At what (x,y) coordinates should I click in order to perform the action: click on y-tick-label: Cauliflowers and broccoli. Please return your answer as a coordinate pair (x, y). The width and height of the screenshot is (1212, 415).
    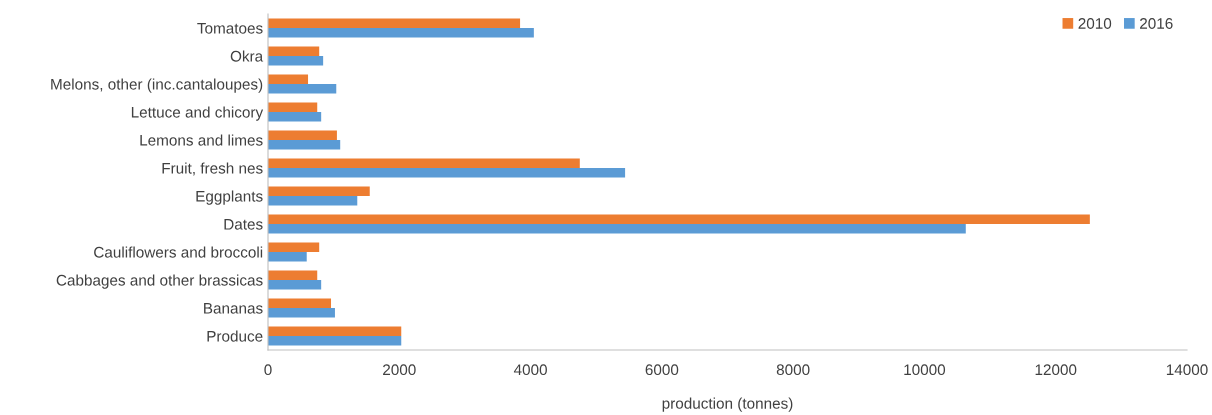
    Looking at the image, I should click on (178, 252).